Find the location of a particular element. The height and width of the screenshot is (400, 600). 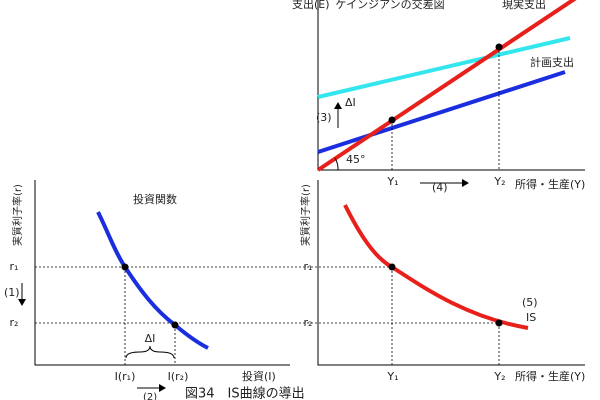

y-axis-label: 支出(E) is located at coordinates (311, 5).